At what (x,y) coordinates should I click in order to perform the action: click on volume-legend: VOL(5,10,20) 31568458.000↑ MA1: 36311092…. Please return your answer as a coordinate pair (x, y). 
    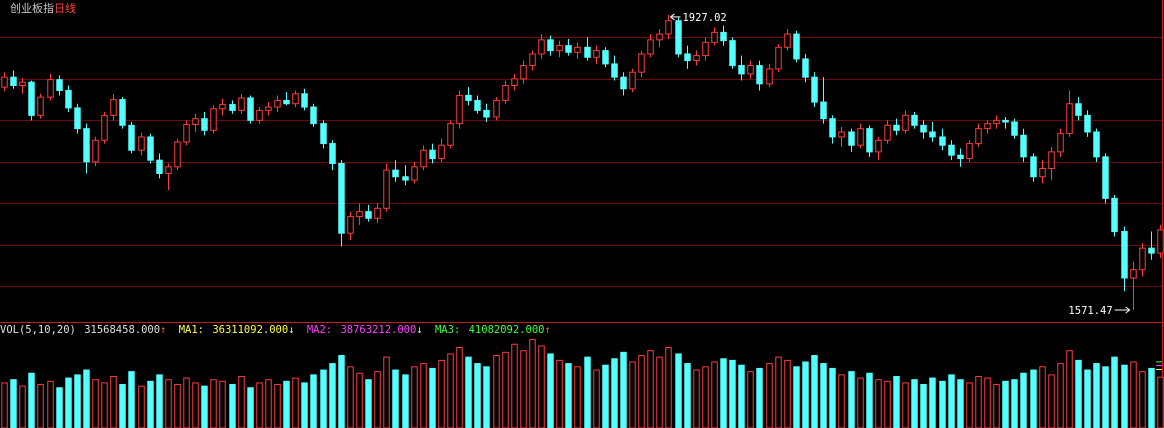
    Looking at the image, I should click on (275, 330).